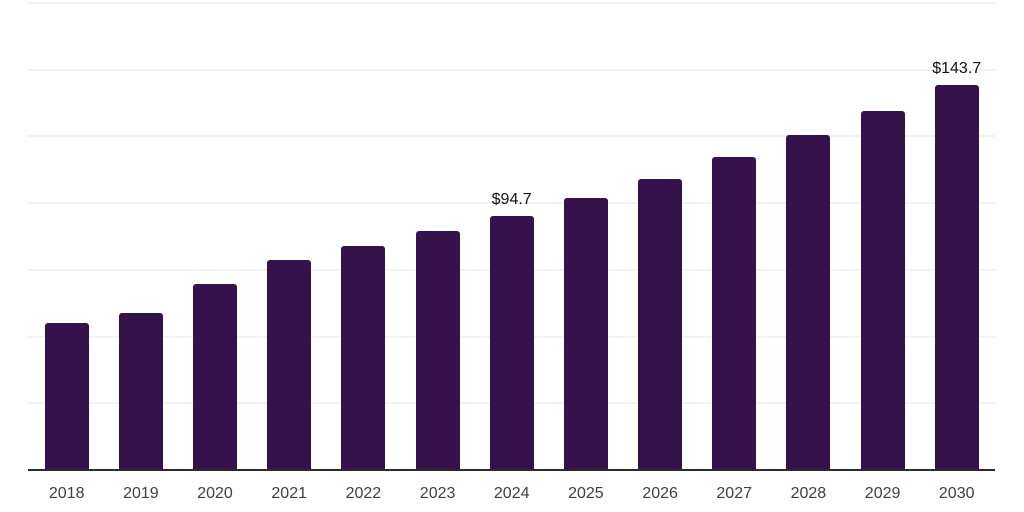 The height and width of the screenshot is (512, 1024). What do you see at coordinates (586, 493) in the screenshot?
I see `x-tick-label-2025: 2025` at bounding box center [586, 493].